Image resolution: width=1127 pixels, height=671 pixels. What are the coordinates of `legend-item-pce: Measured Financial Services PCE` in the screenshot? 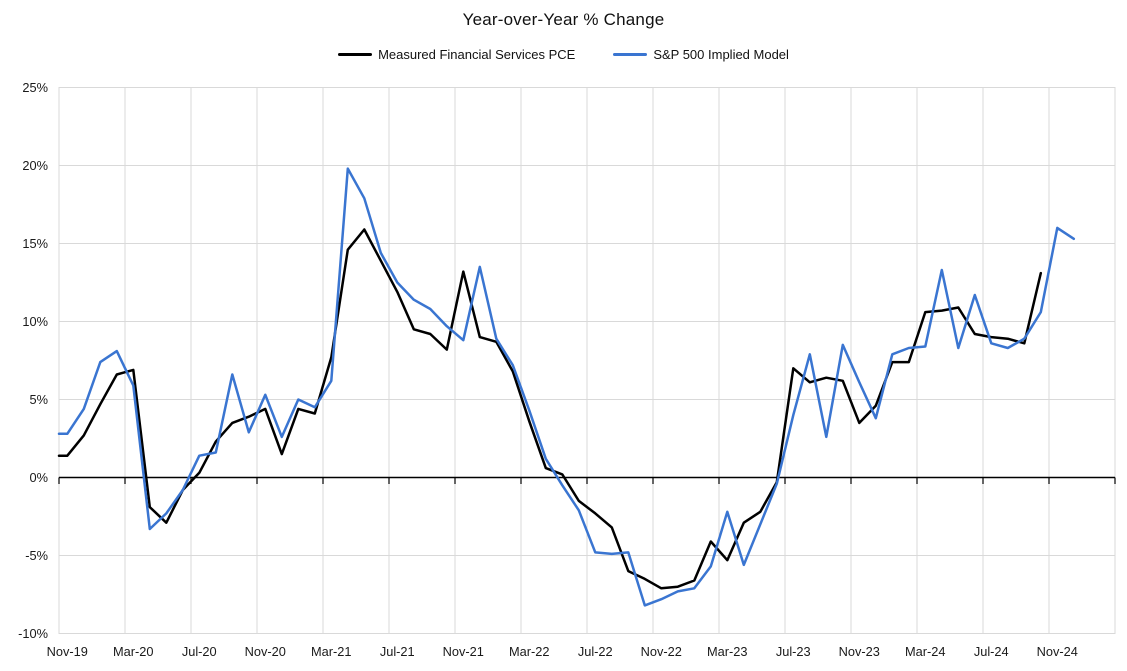 It's located at (456, 54).